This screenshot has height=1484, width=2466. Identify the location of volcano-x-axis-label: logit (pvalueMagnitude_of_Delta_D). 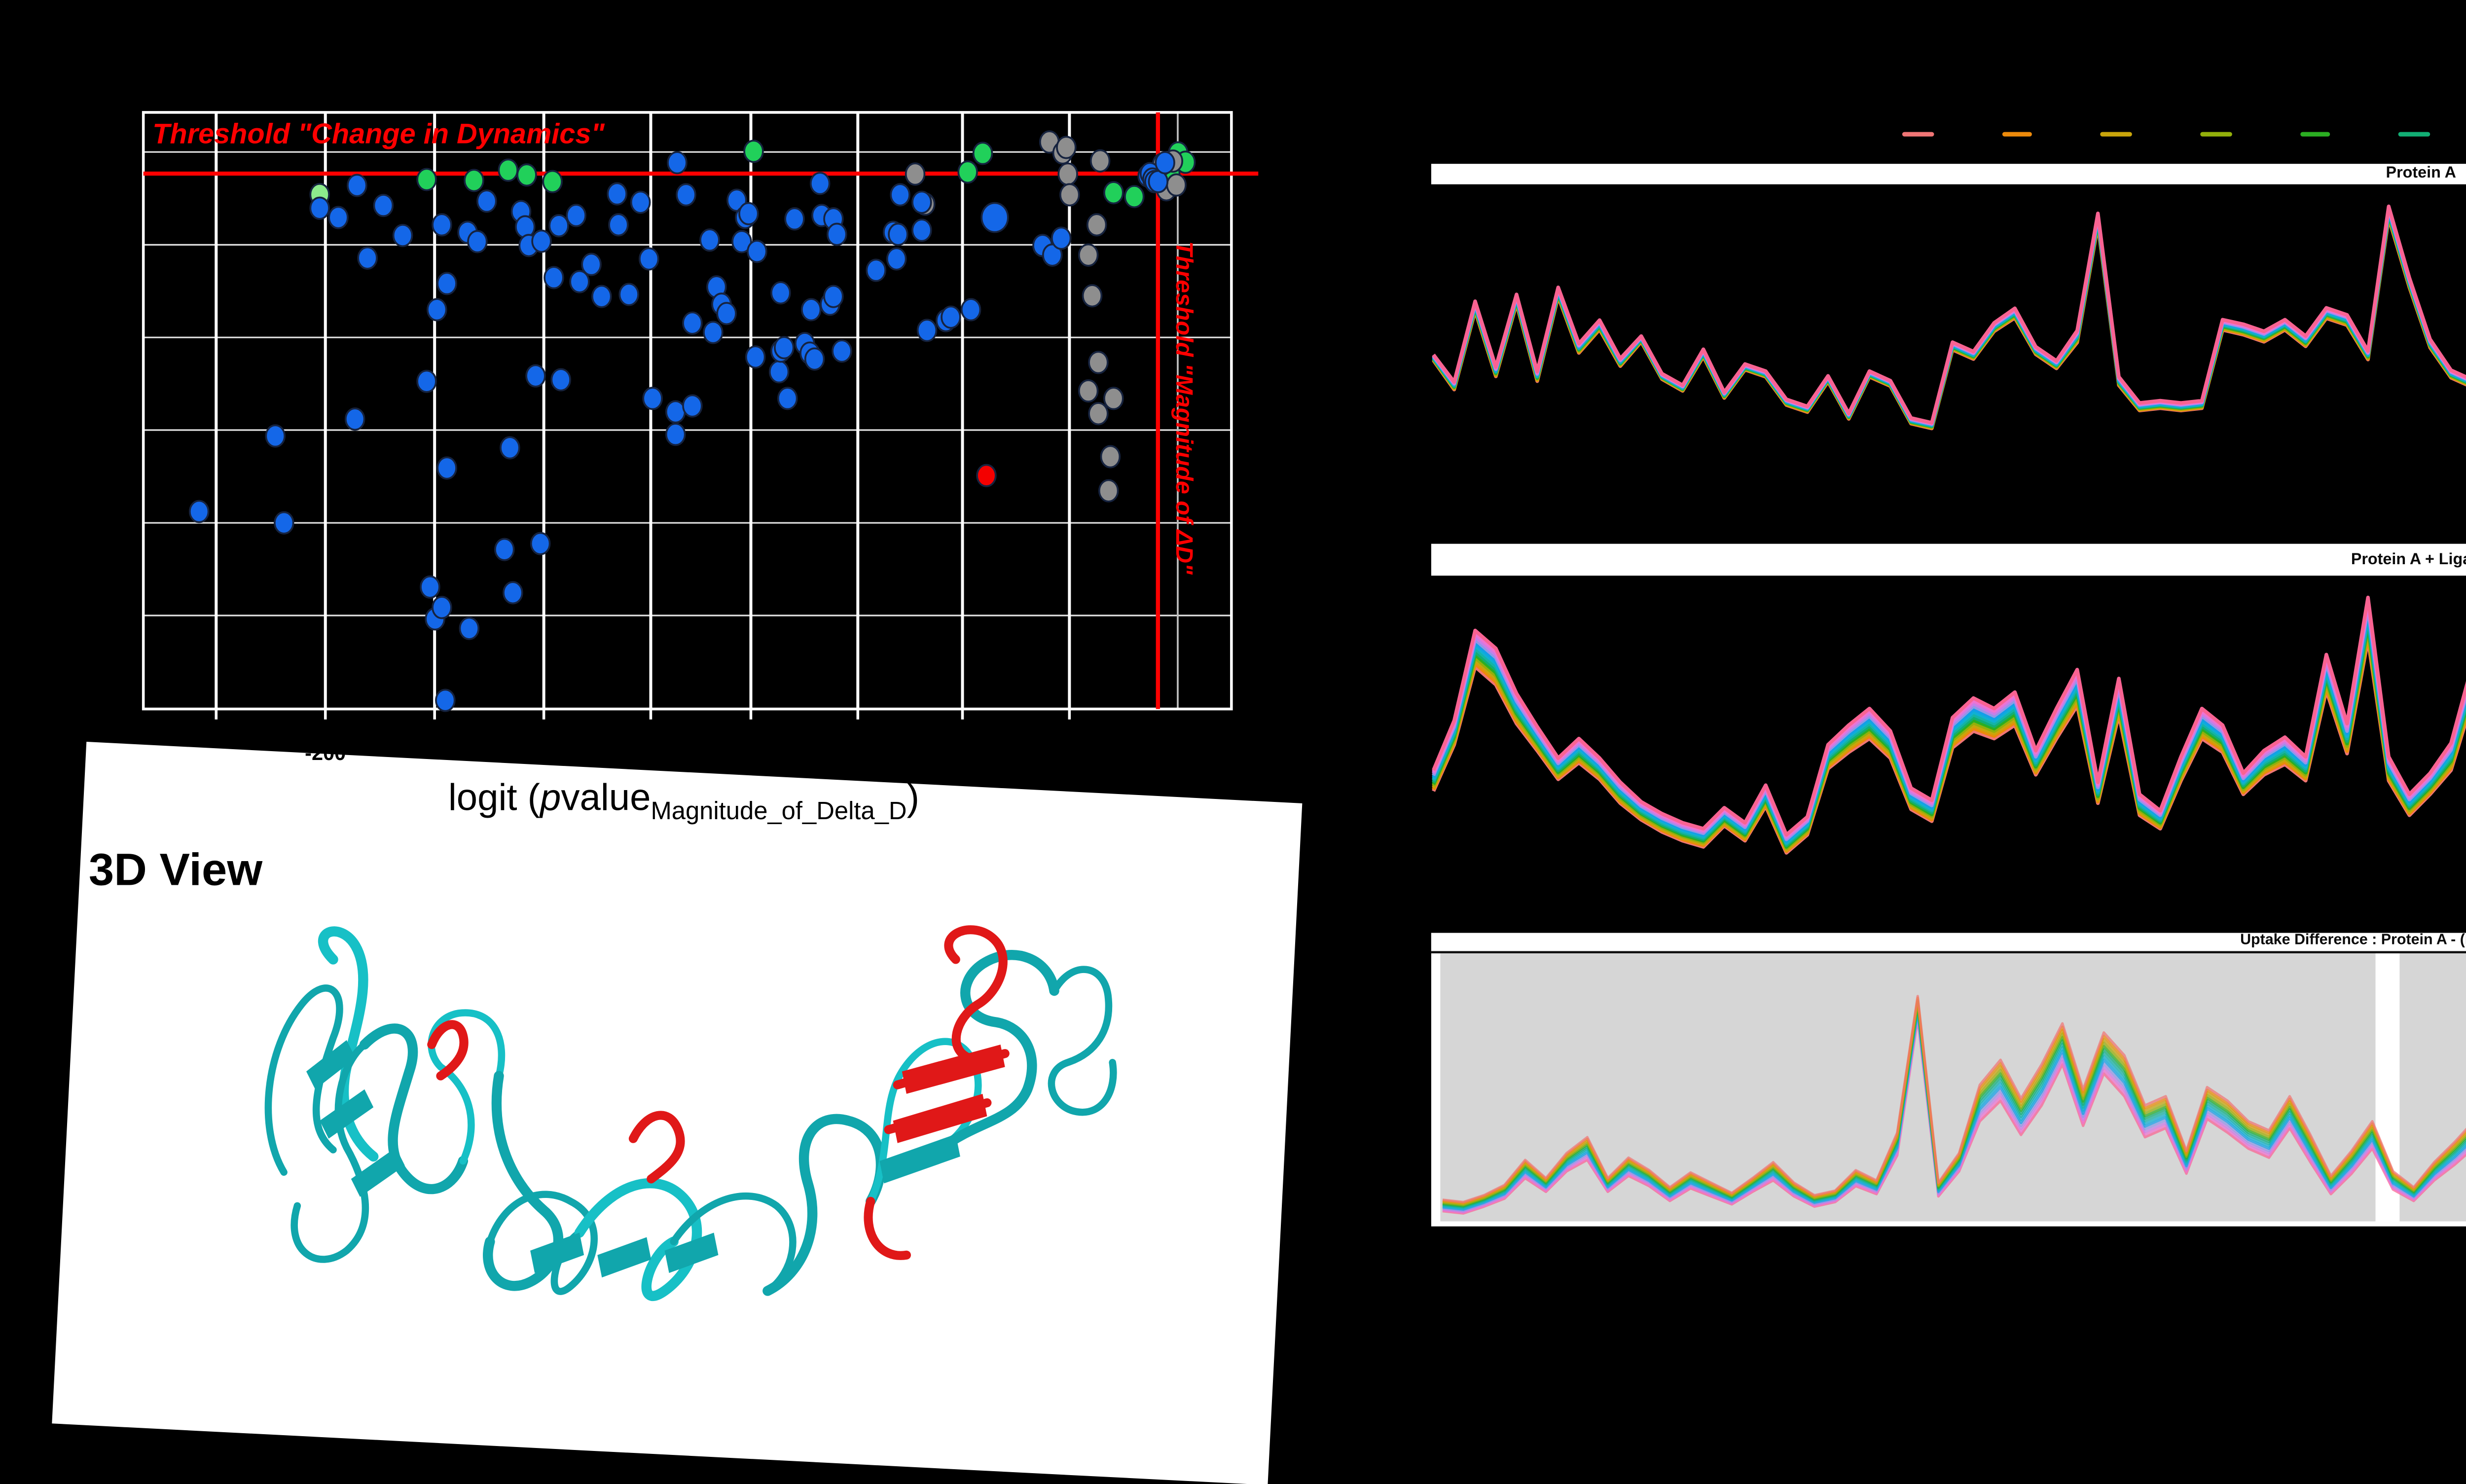
(683, 802).